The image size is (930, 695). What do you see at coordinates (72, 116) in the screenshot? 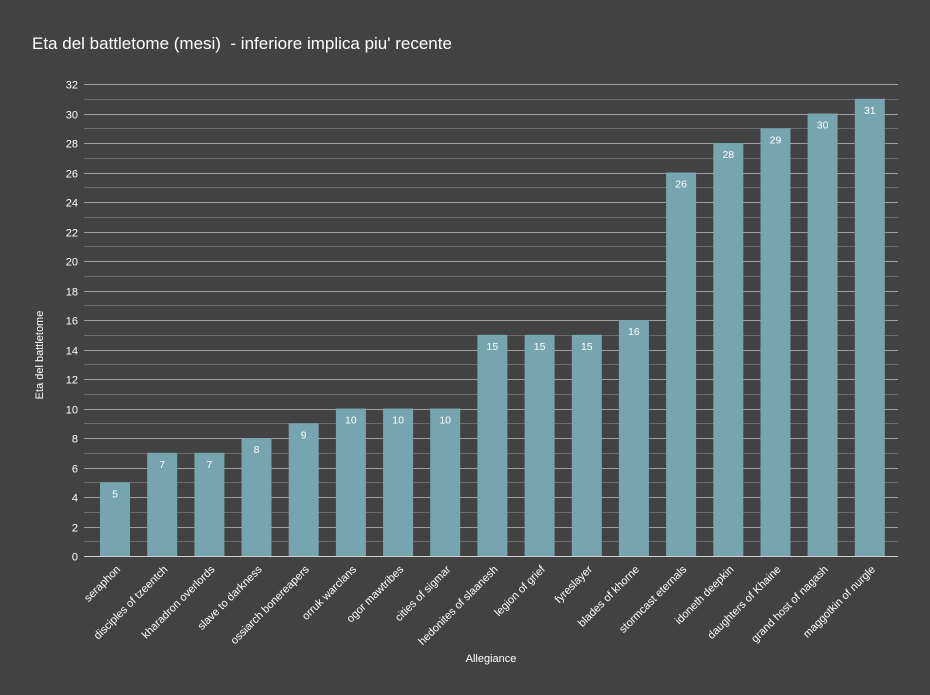
I see `y-tick-label: 30` at bounding box center [72, 116].